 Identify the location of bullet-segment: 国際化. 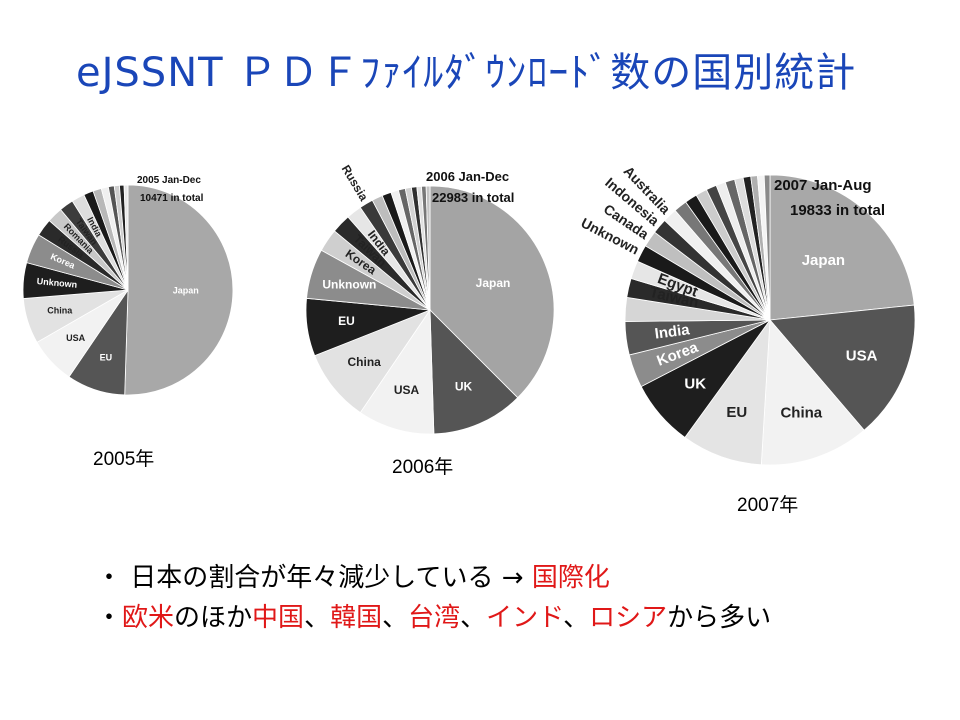
(570, 578).